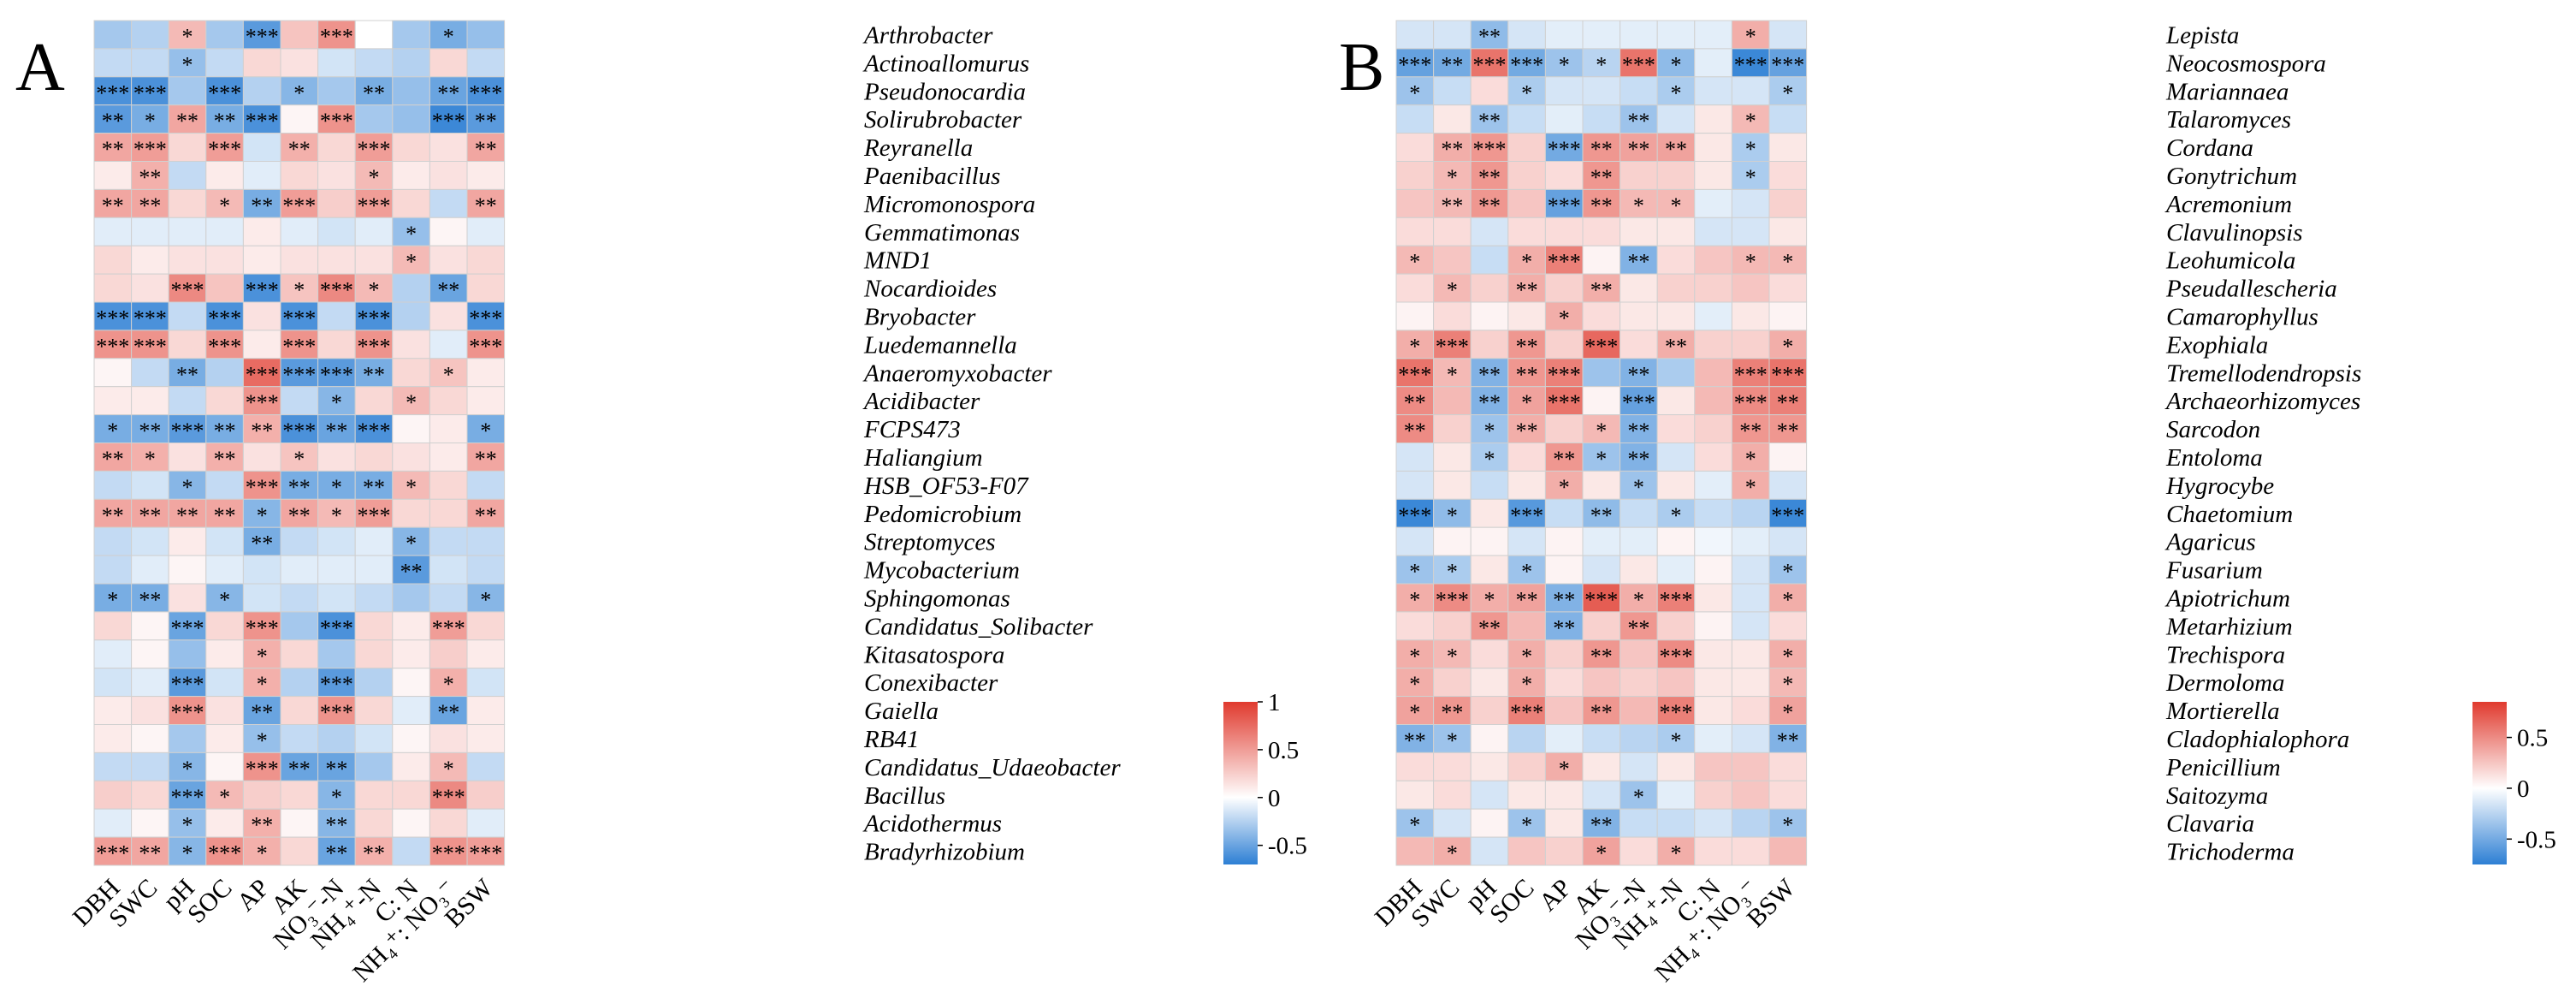  What do you see at coordinates (2263, 373) in the screenshot?
I see `row-label-tremellodendropsis: Tremellodendropsis` at bounding box center [2263, 373].